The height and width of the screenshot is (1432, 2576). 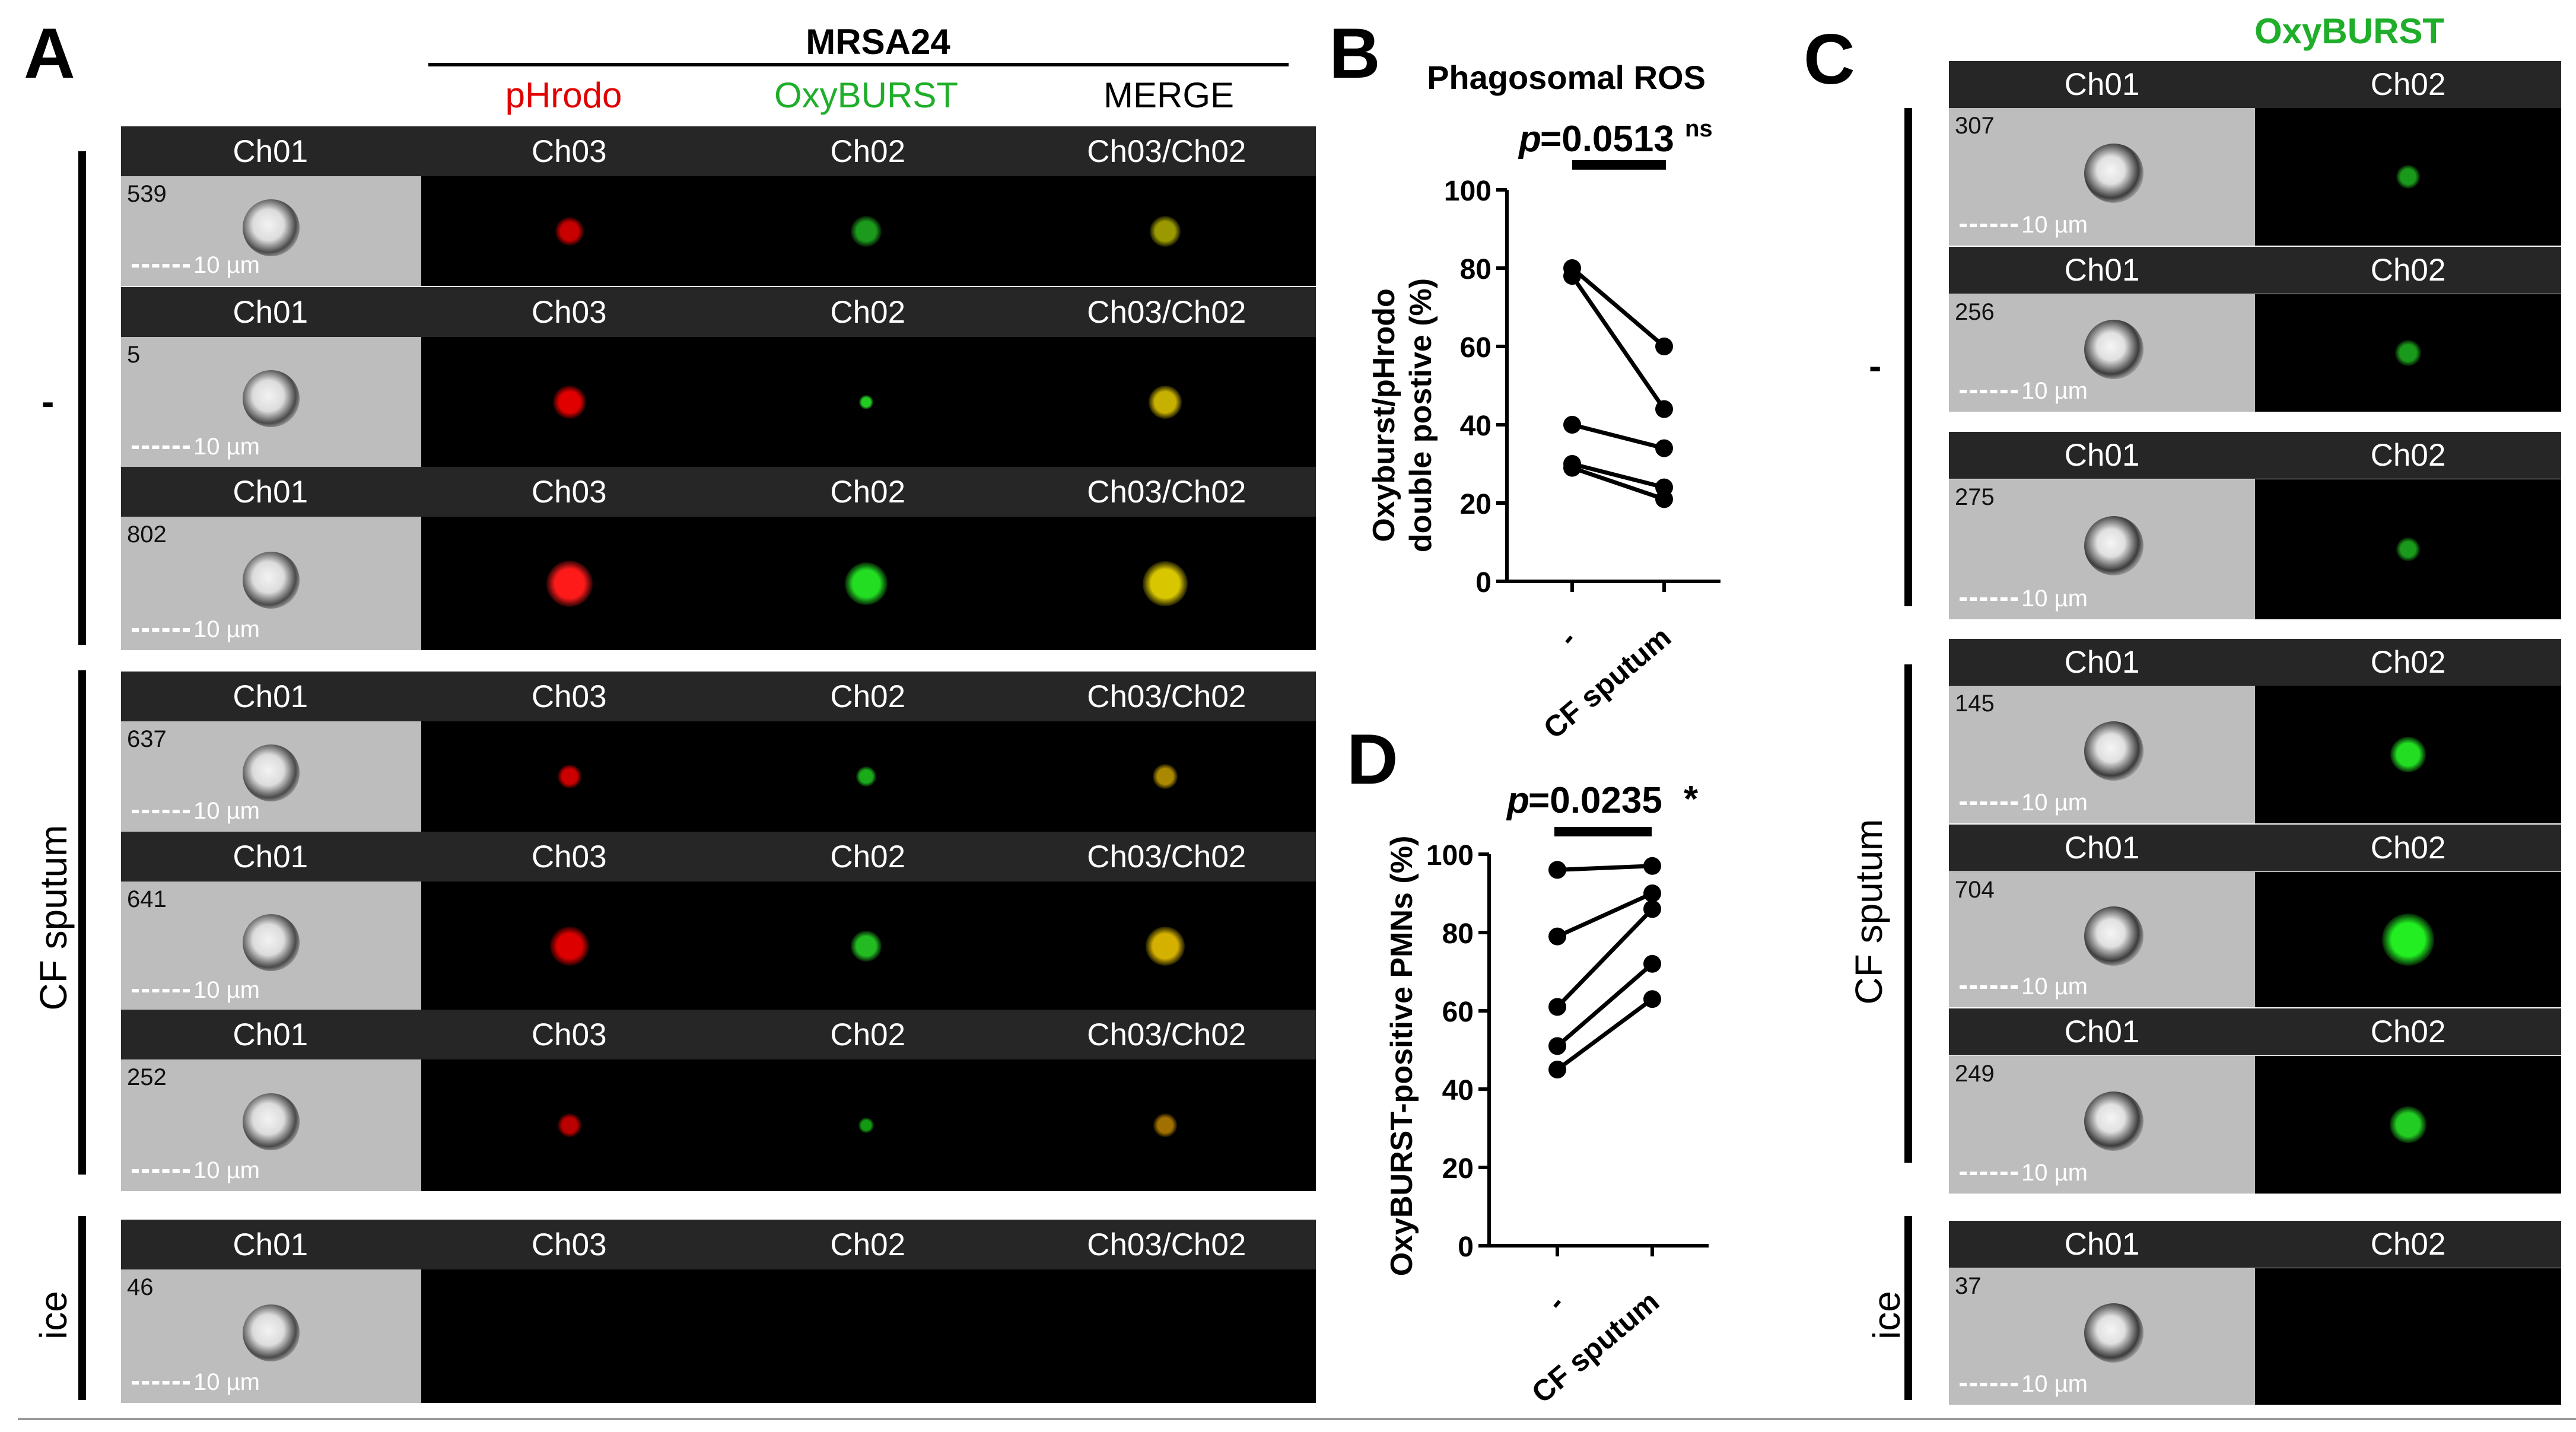 What do you see at coordinates (718, 777) in the screenshot?
I see `panel-a-image-row: 637 10 µm` at bounding box center [718, 777].